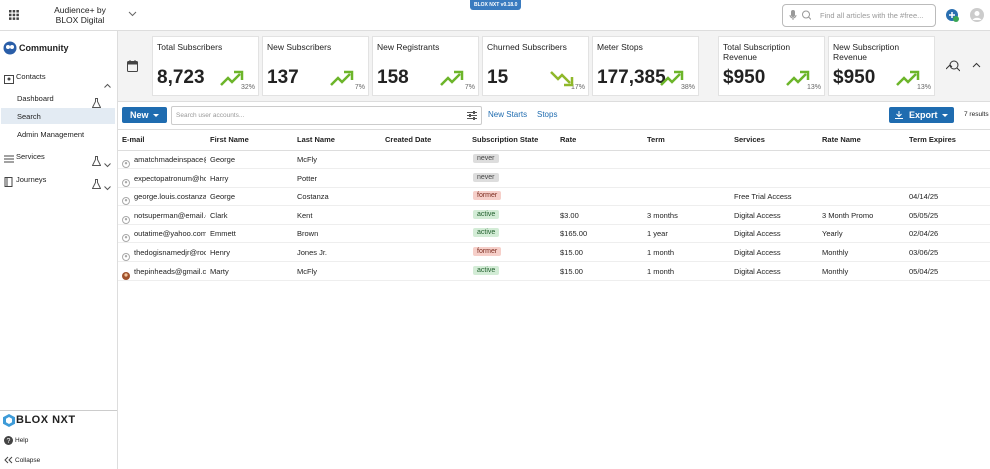 Image resolution: width=990 pixels, height=469 pixels. Describe the element at coordinates (505, 139) in the screenshot. I see `column-header: Subscription State` at that location.